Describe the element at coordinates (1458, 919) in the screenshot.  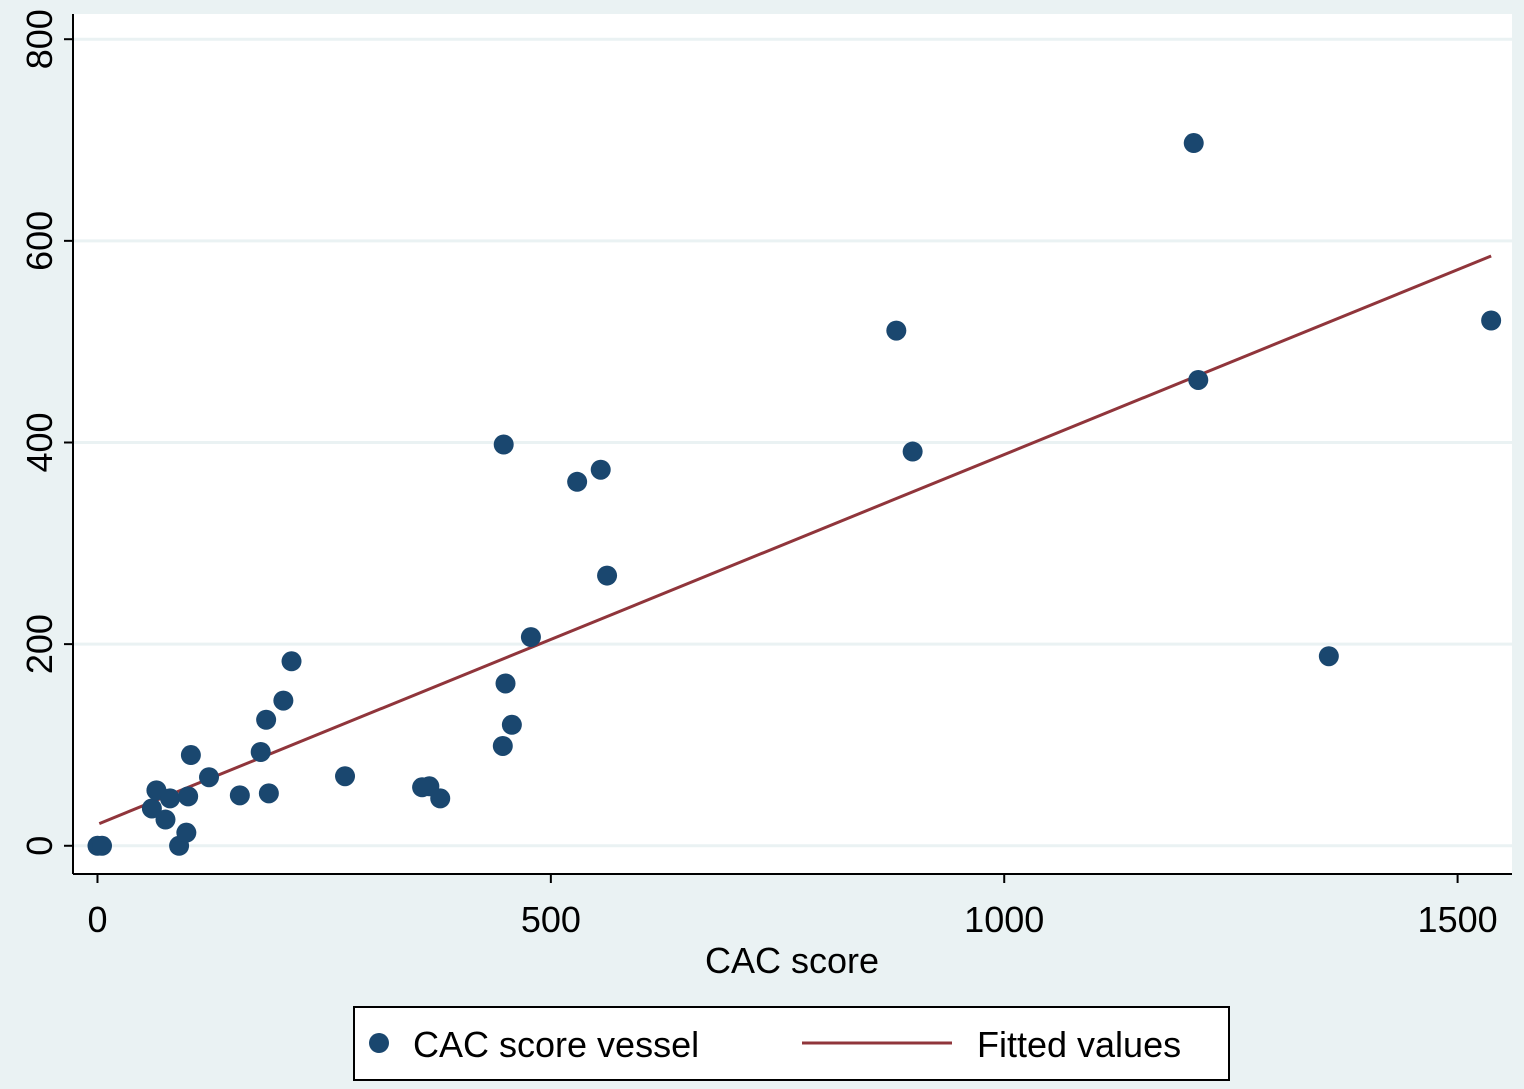
I see `x-tick-label: 1500` at that location.